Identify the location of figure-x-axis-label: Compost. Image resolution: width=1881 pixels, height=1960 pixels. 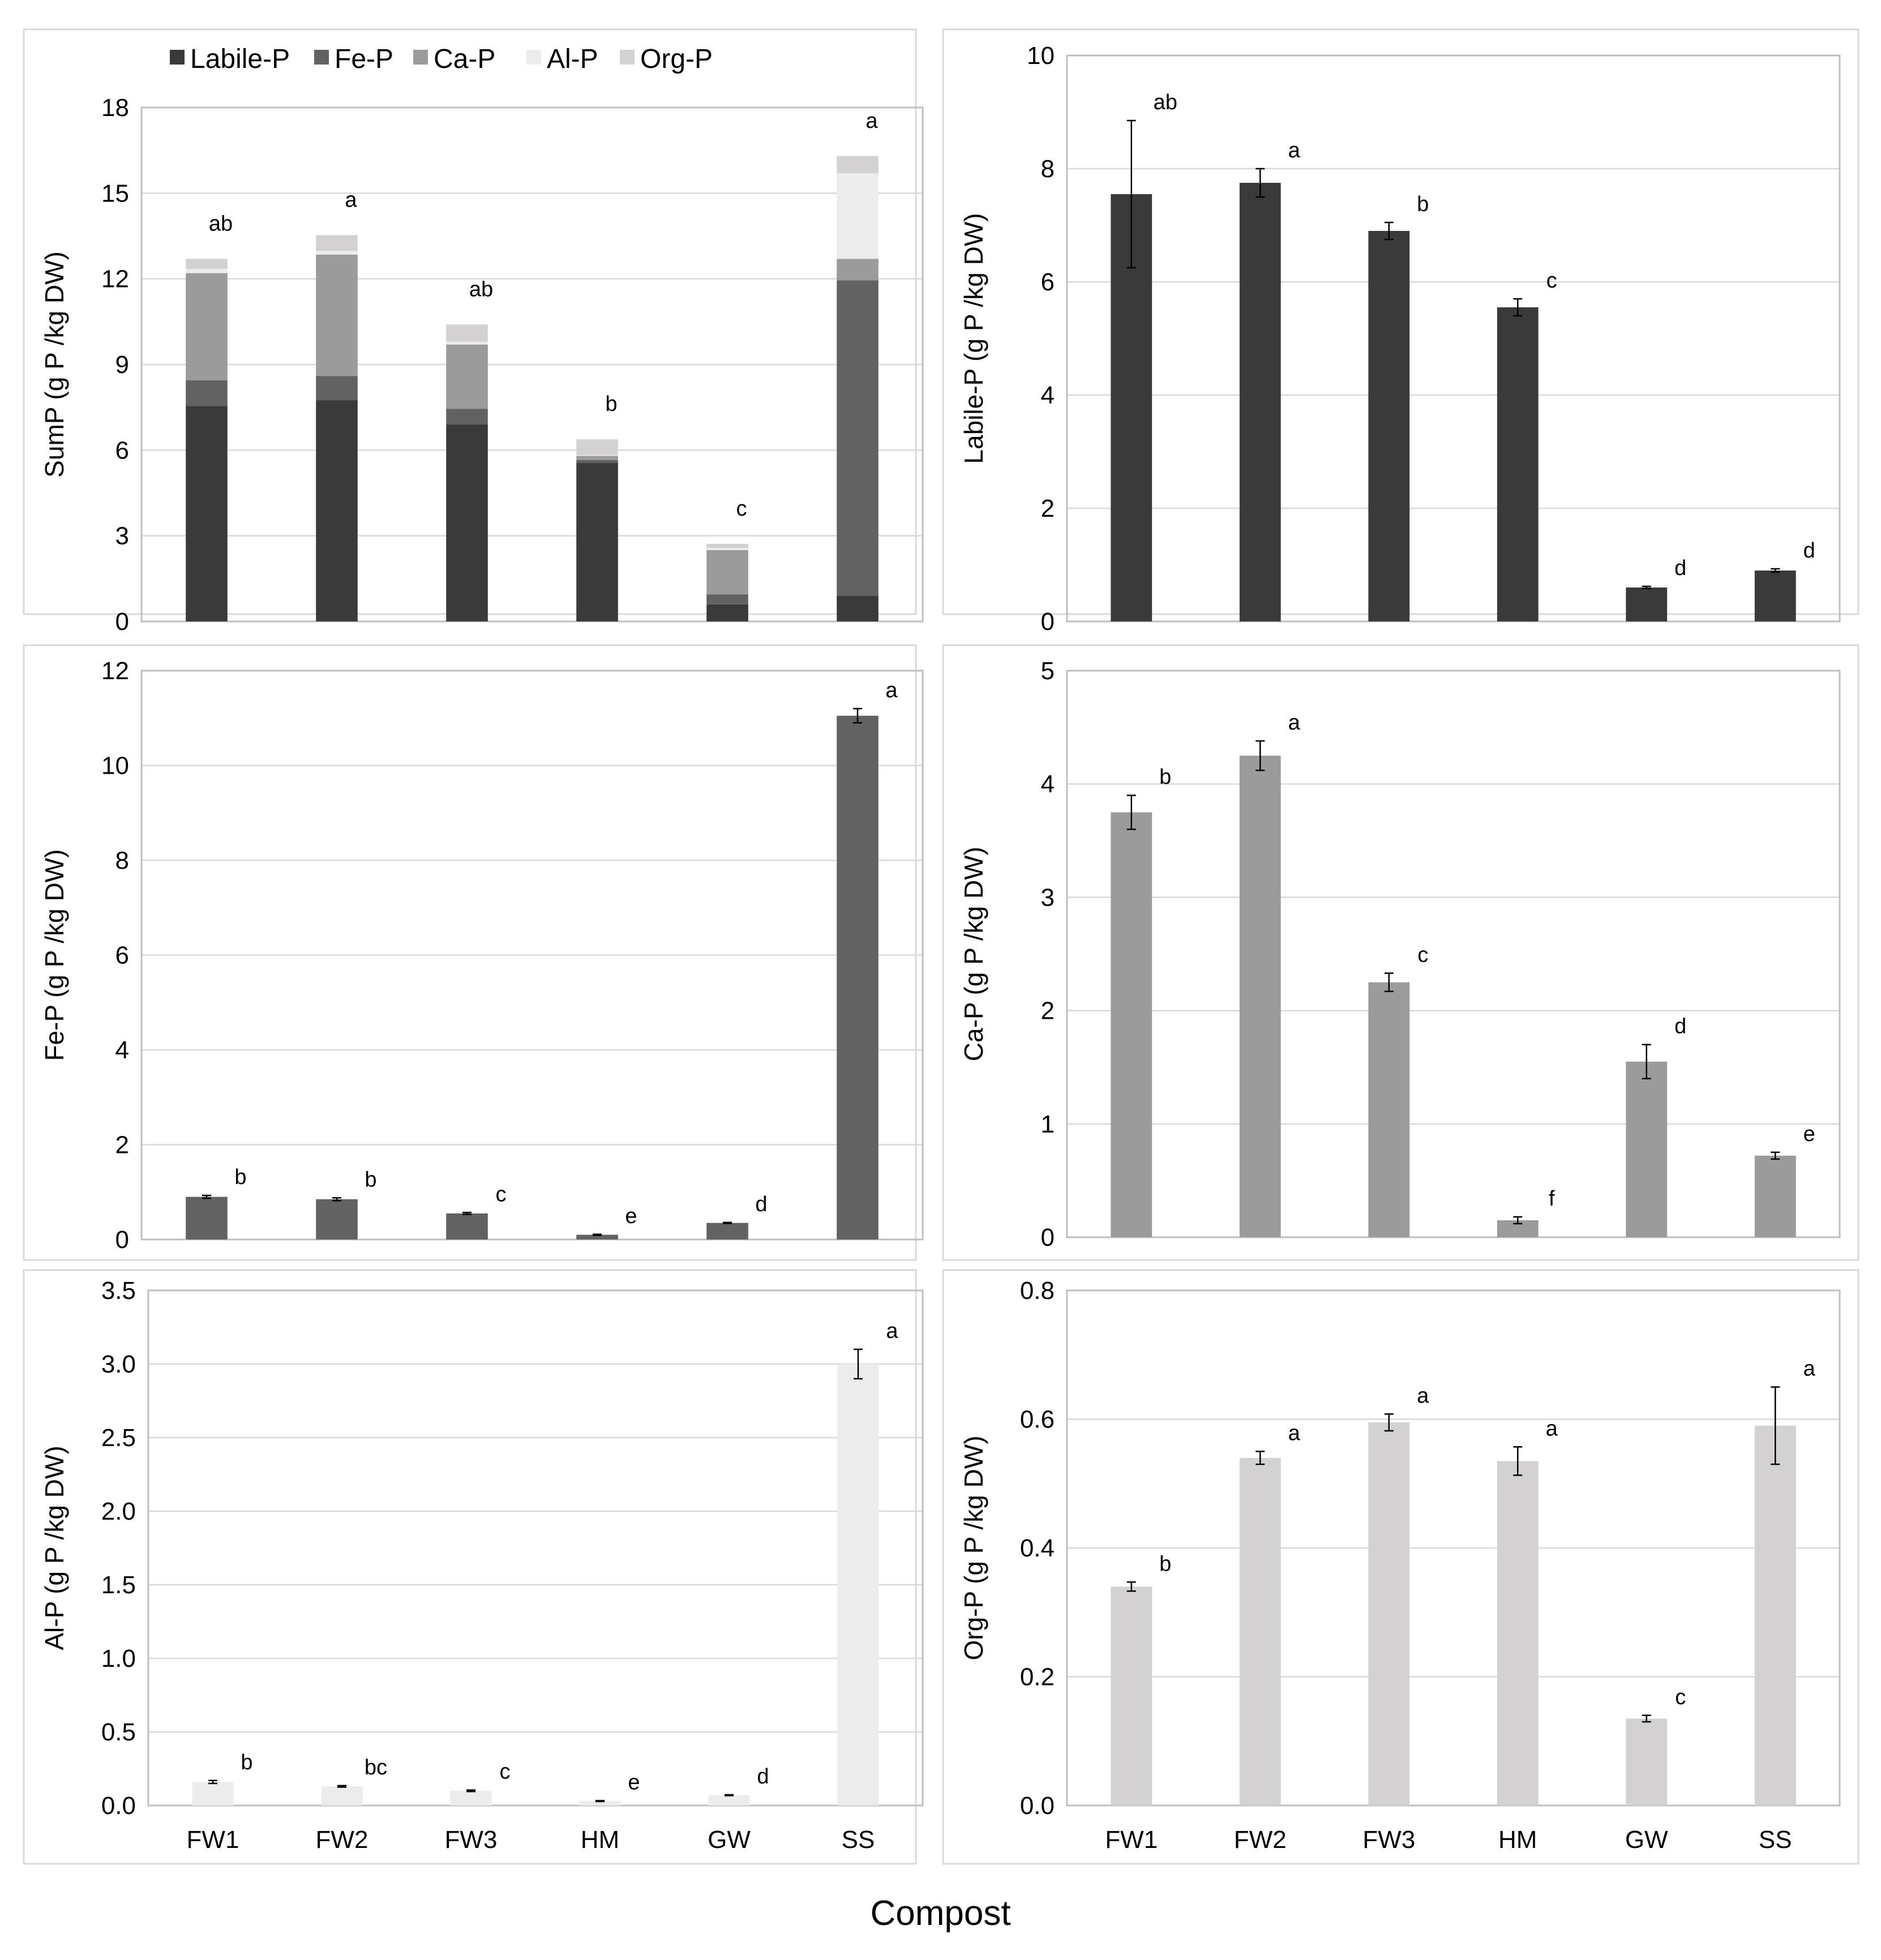
(940, 1913).